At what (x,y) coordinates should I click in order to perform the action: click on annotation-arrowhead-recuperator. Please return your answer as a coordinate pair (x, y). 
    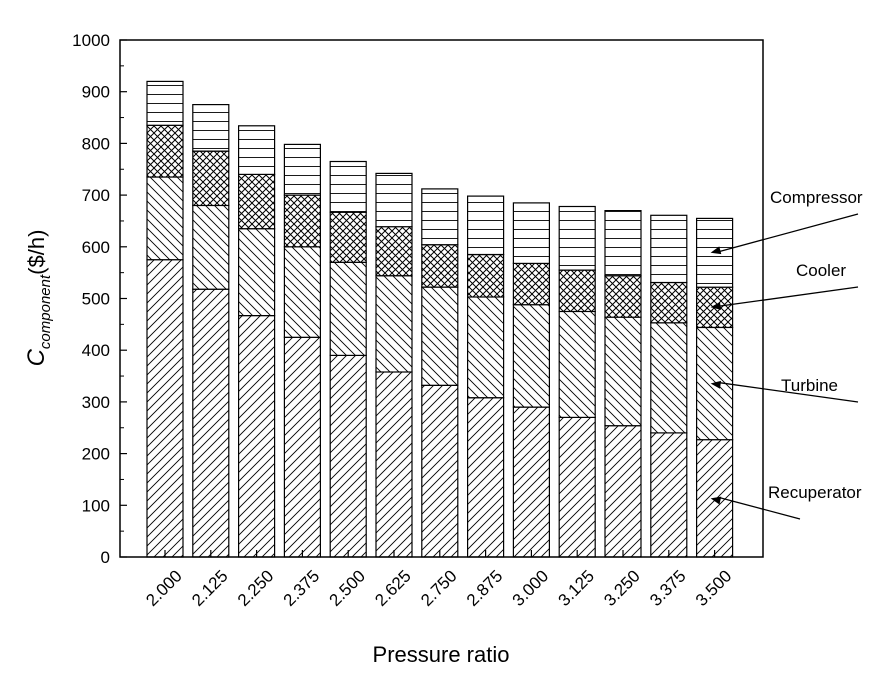
    Looking at the image, I should click on (716, 500).